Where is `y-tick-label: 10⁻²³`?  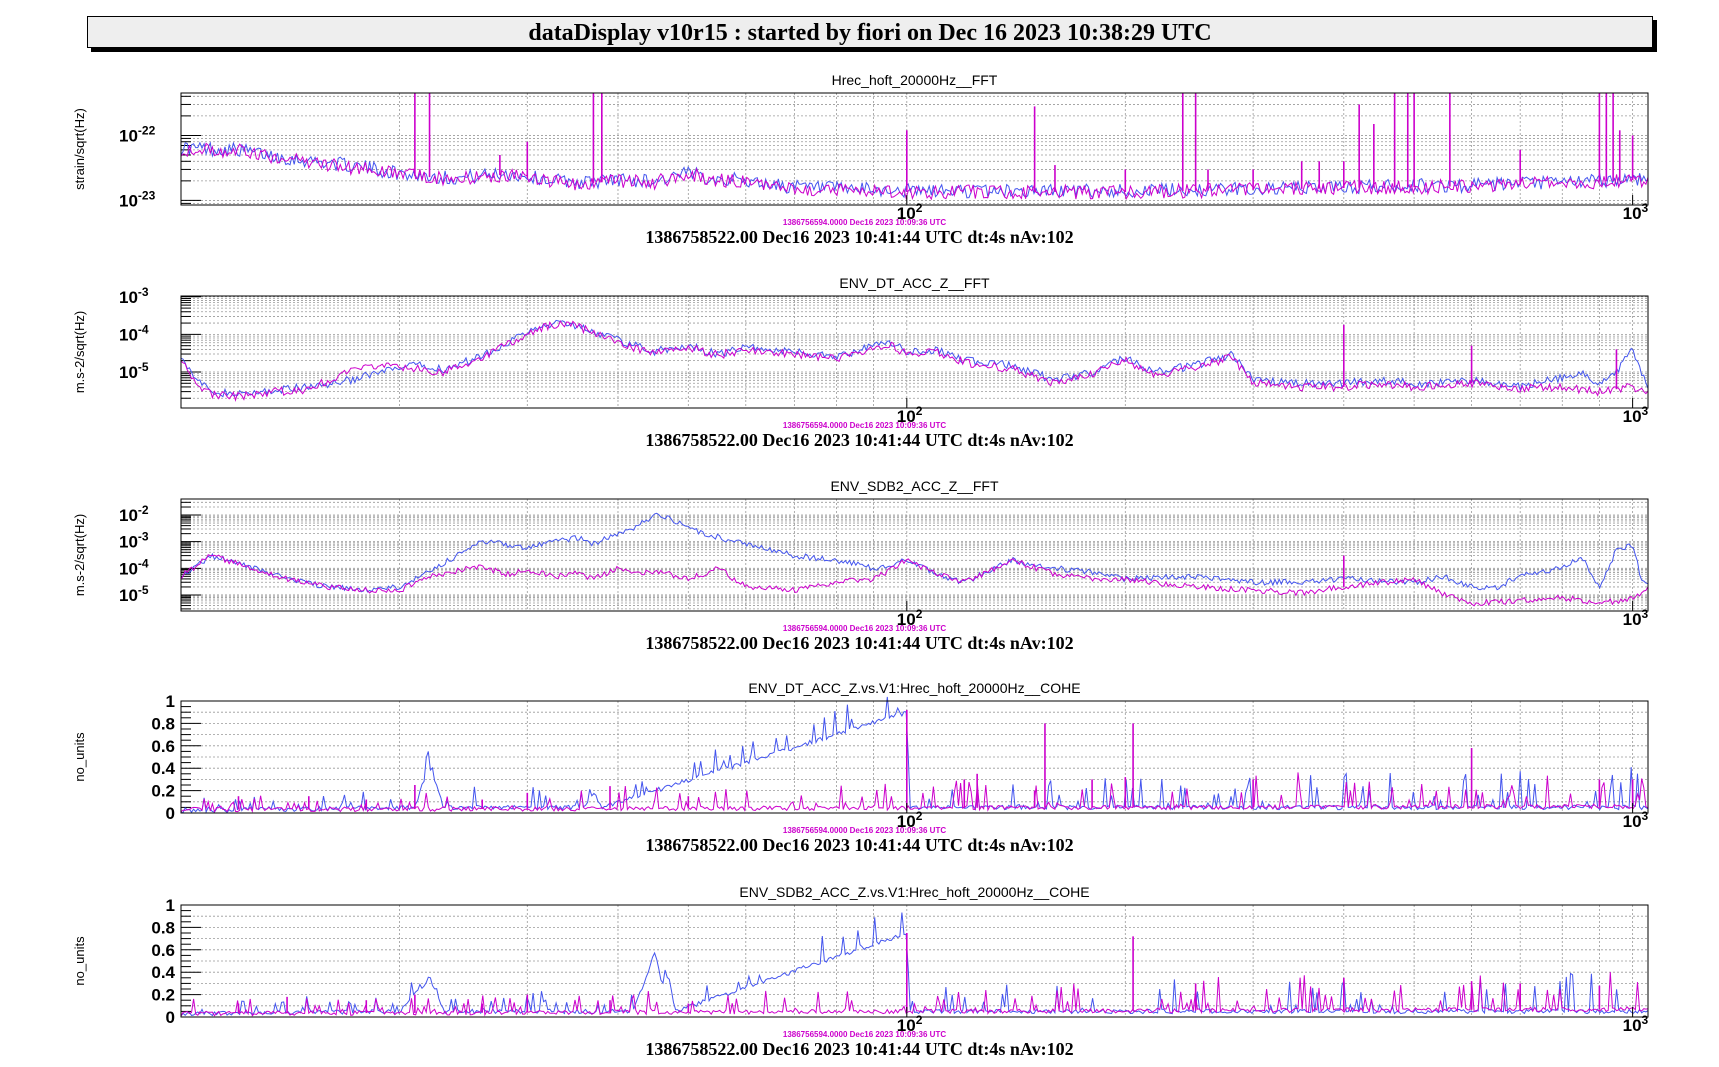 y-tick-label: 10⁻²³ is located at coordinates (137, 199).